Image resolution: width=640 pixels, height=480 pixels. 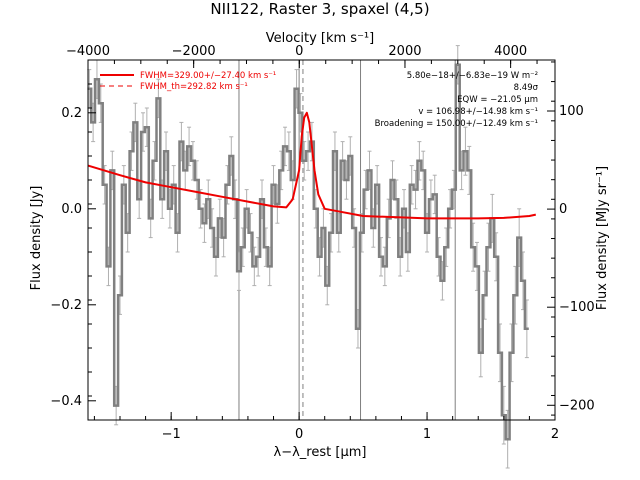 I want to click on annotation-velocity: v = 106.98+/−14.98 km s⁻¹, so click(x=478, y=112).